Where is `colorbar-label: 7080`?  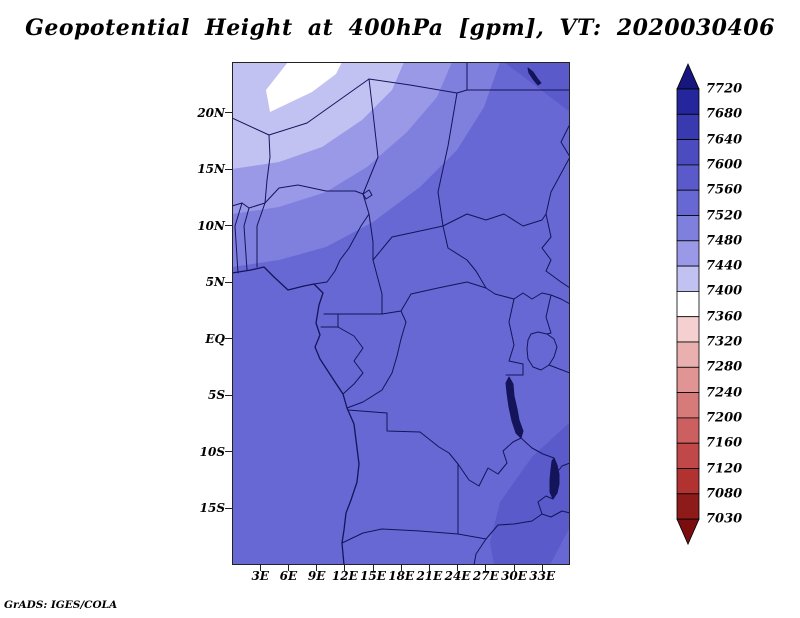 colorbar-label: 7080 is located at coordinates (724, 494).